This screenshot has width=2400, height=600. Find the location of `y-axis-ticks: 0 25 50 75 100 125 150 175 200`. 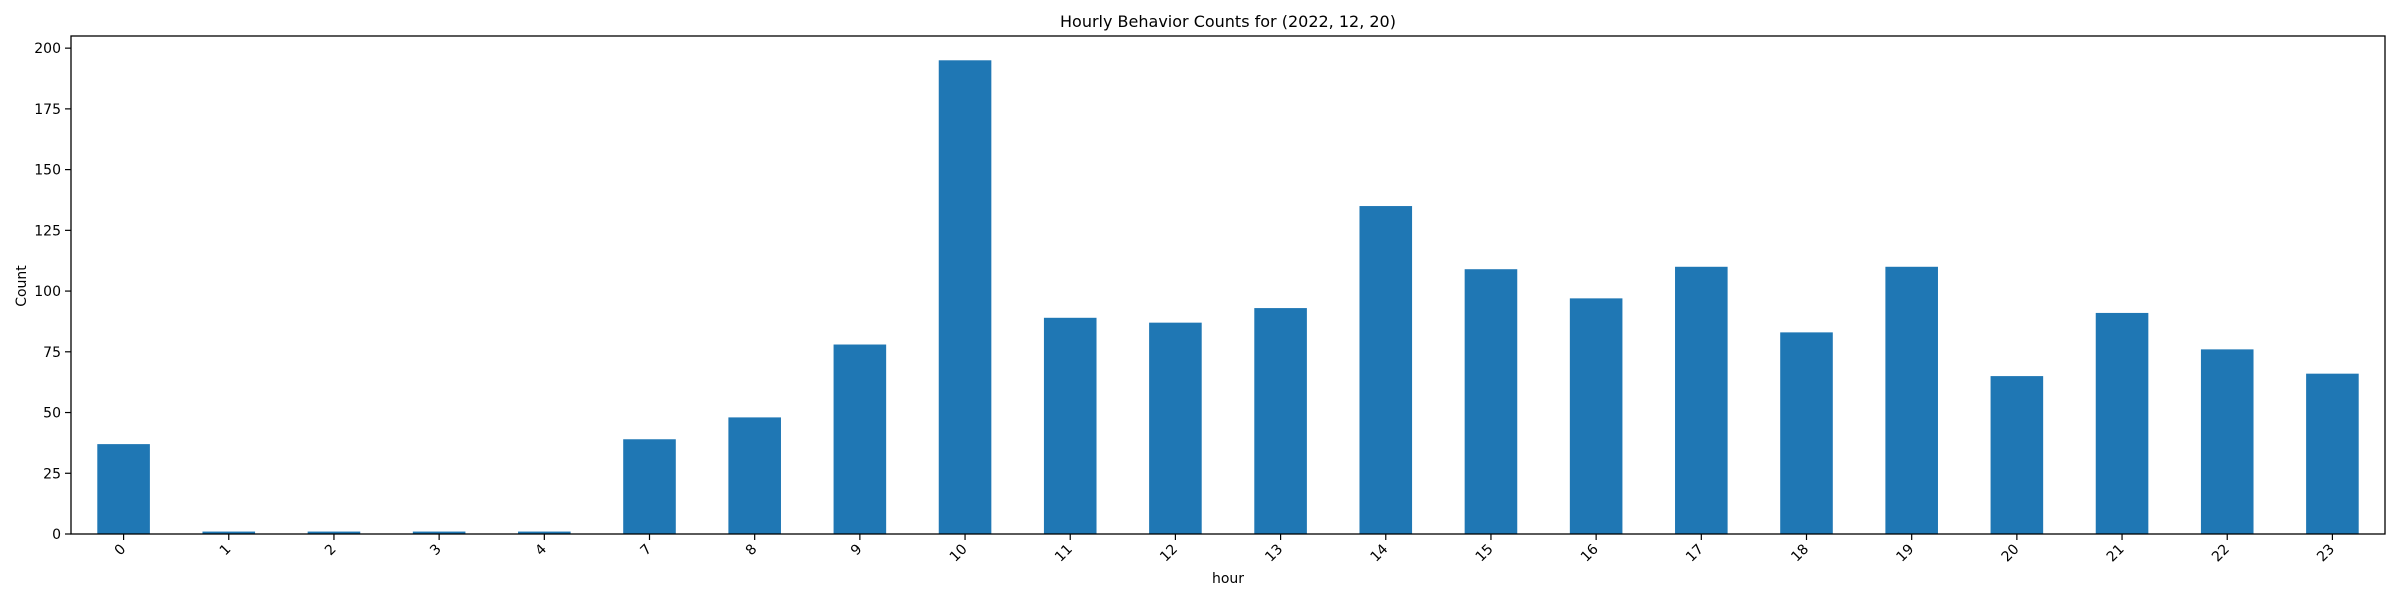

y-axis-ticks: 0 25 50 75 100 125 150 175 200 is located at coordinates (52, 292).